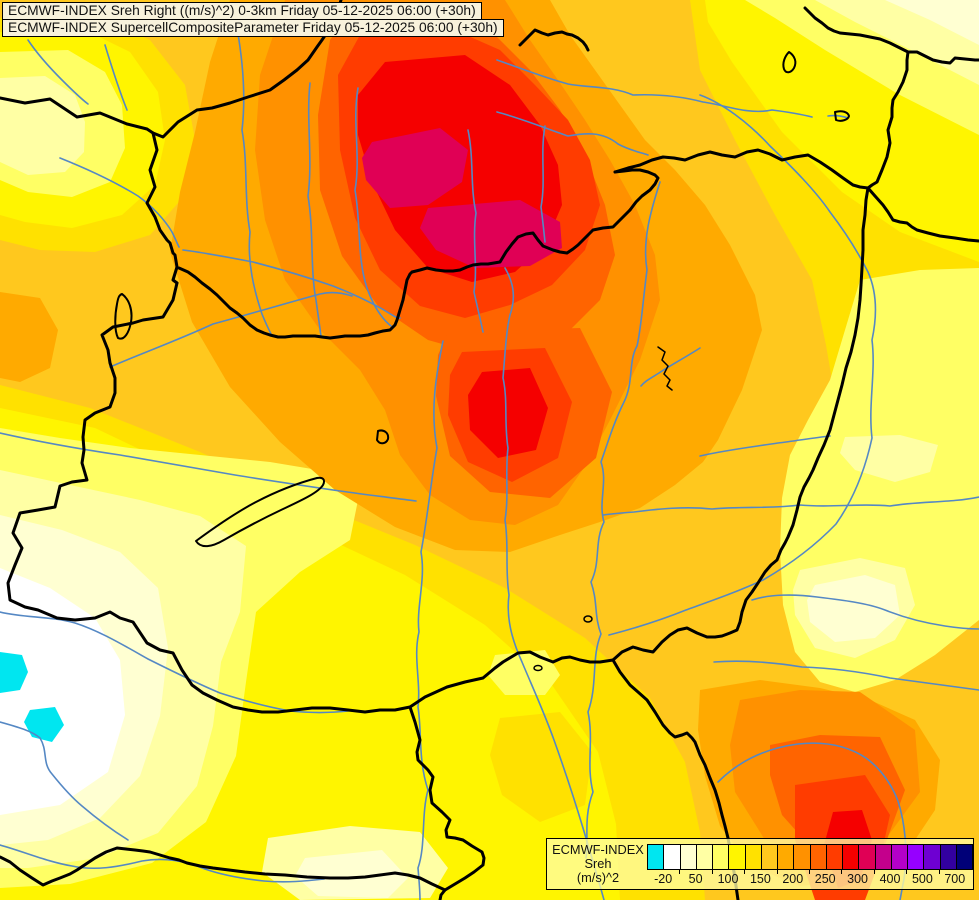 The image size is (979, 900). I want to click on border-bottom-left, so click(223, 869).